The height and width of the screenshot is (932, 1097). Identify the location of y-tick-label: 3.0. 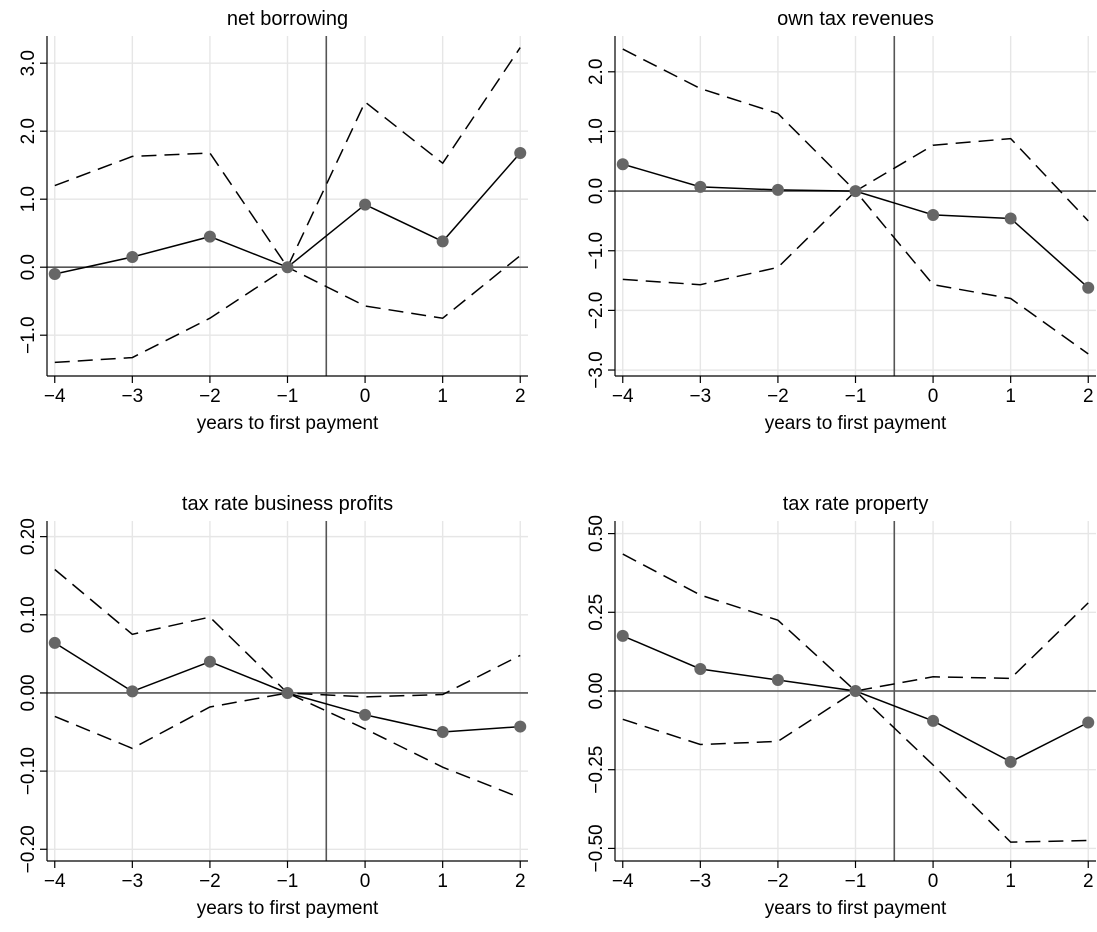
(28, 63).